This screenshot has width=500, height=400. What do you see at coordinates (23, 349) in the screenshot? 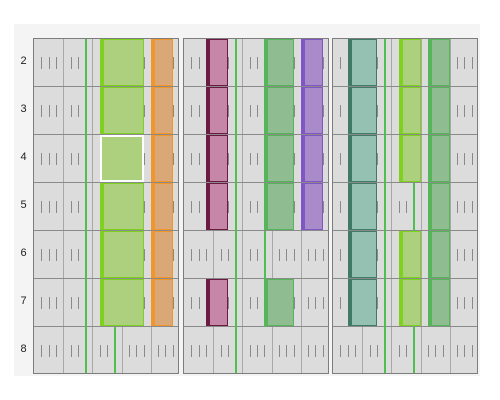
I see `row-label: 8` at bounding box center [23, 349].